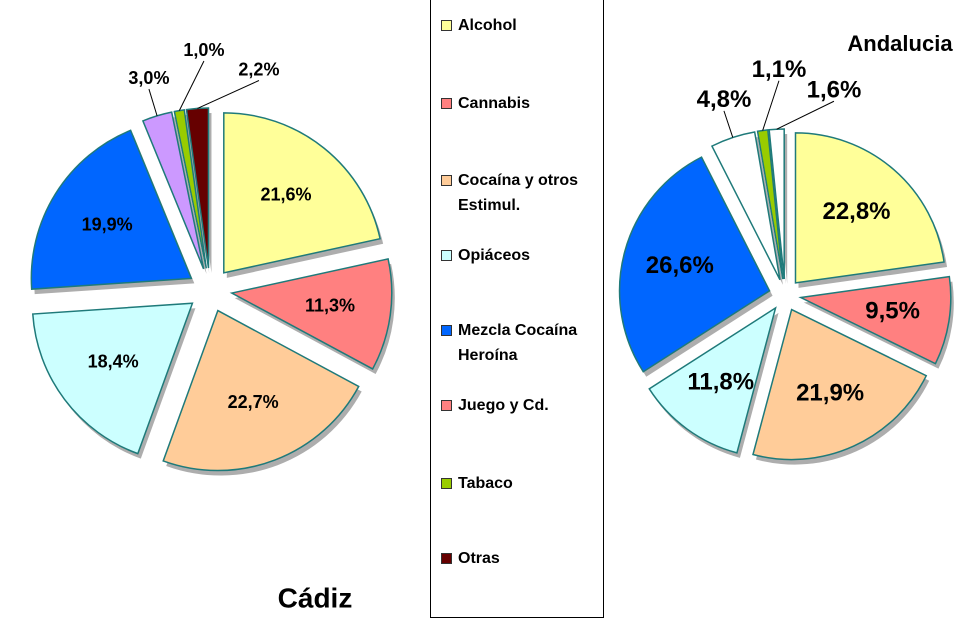 Image resolution: width=967 pixels, height=620 pixels. I want to click on legend-item: Tabaco, so click(516, 483).